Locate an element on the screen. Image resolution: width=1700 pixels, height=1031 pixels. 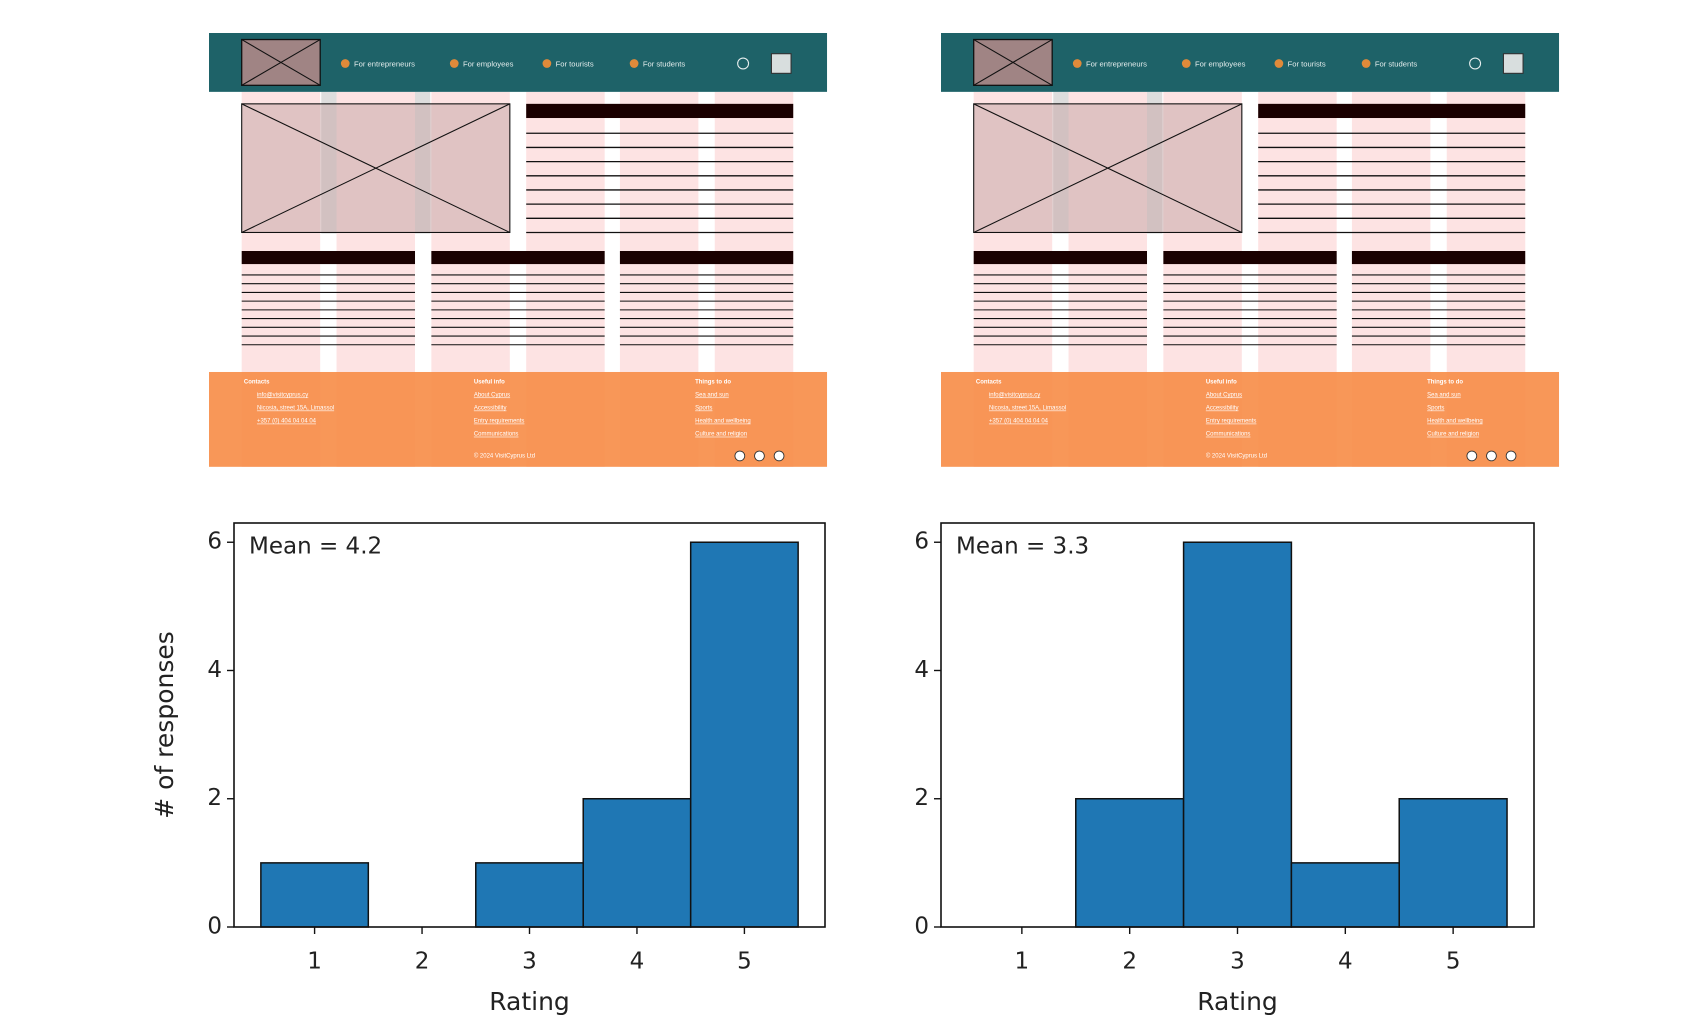
footer-link: About Cyprus is located at coordinates (1224, 395).